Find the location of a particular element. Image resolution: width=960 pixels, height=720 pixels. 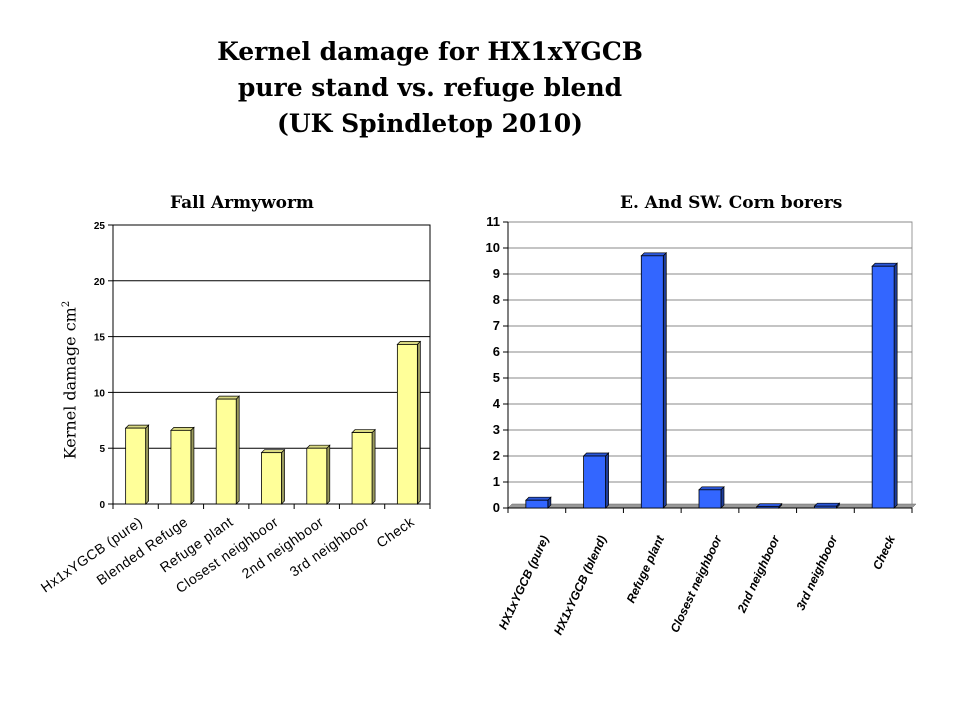

title-line-2: pure stand vs. refuge blend is located at coordinates (430, 87).